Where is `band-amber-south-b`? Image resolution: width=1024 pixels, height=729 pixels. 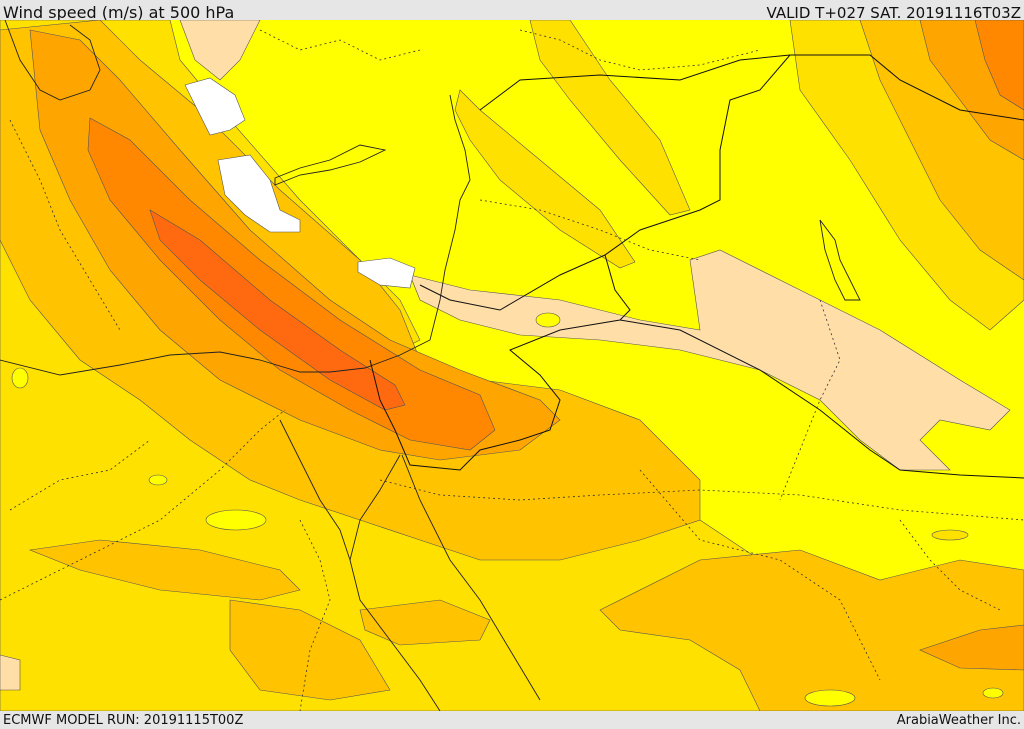 band-amber-south-b is located at coordinates (310, 650).